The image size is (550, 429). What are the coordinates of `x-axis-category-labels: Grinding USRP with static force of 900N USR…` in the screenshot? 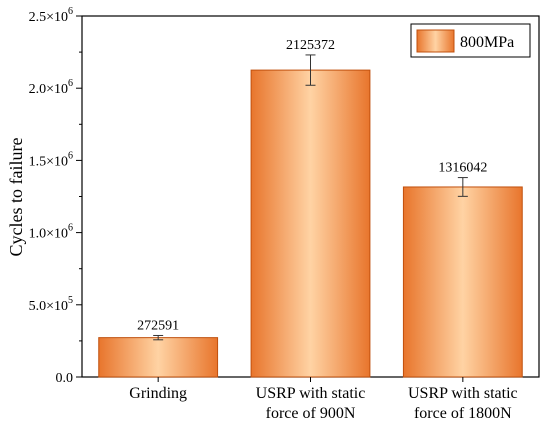 It's located at (323, 399).